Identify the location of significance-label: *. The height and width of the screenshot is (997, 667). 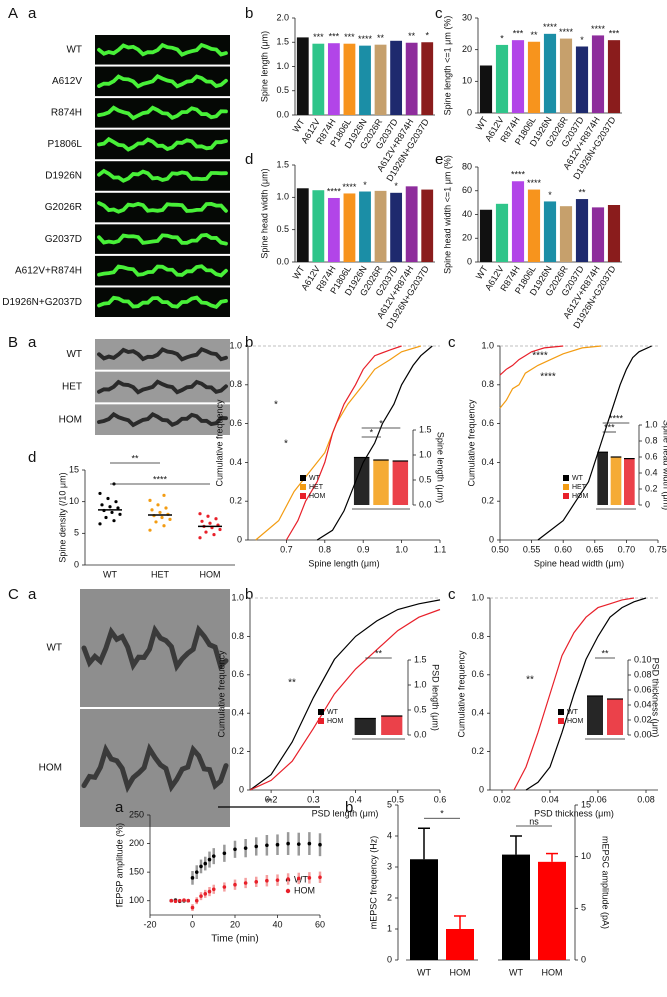
(276, 405).